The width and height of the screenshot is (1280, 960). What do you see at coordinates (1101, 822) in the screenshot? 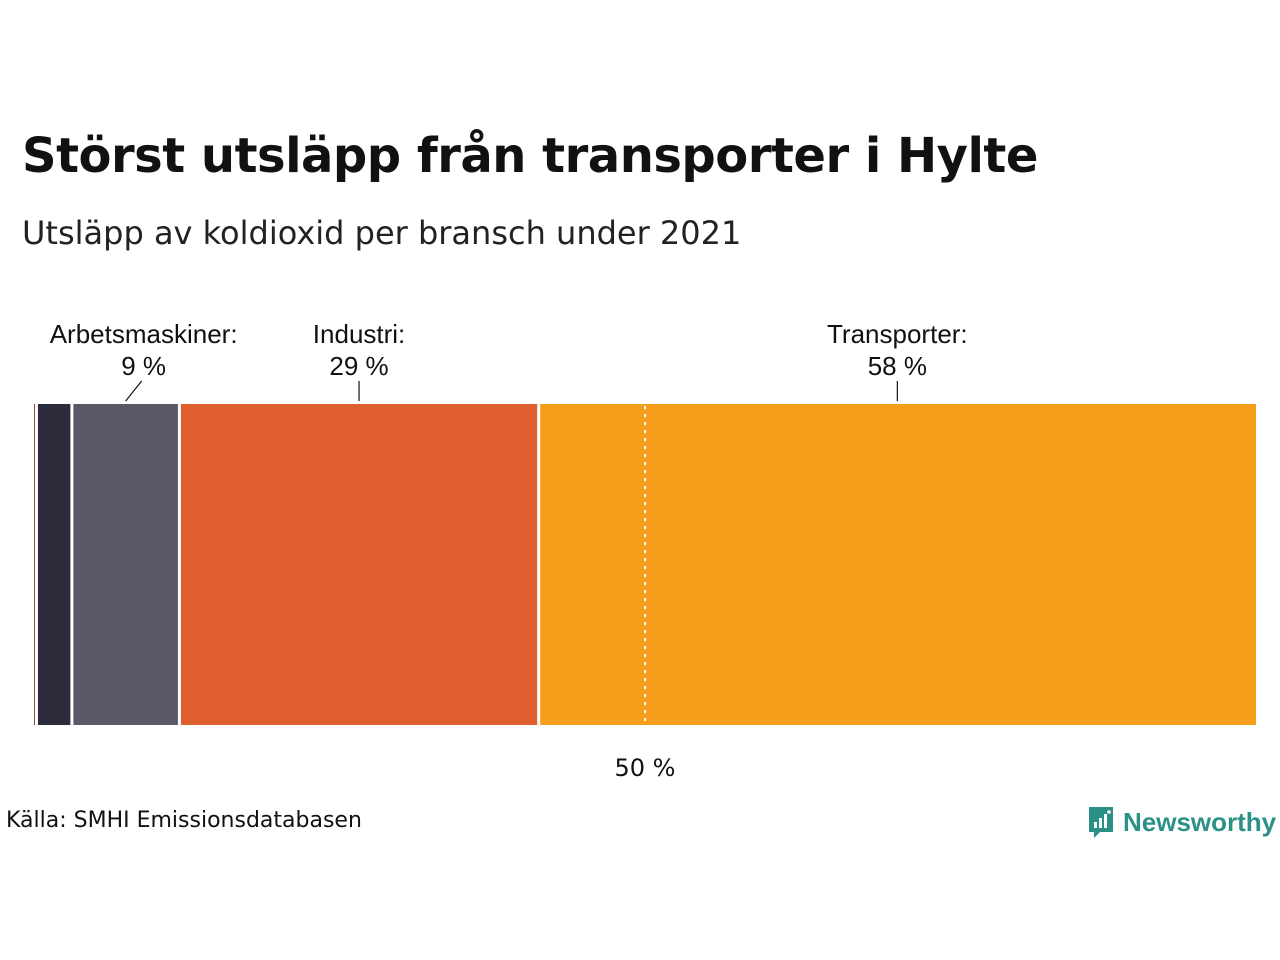
I see `newsworthy-logo-icon` at bounding box center [1101, 822].